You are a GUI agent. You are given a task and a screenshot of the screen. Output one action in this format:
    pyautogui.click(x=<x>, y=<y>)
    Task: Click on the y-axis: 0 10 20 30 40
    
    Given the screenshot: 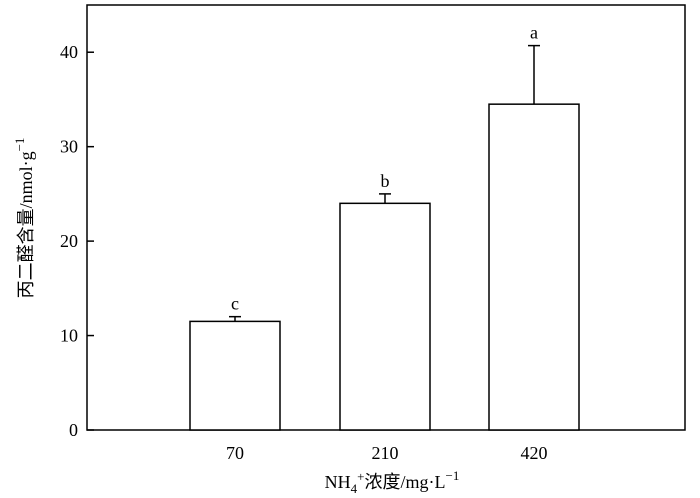 What is the action you would take?
    pyautogui.click(x=77, y=241)
    